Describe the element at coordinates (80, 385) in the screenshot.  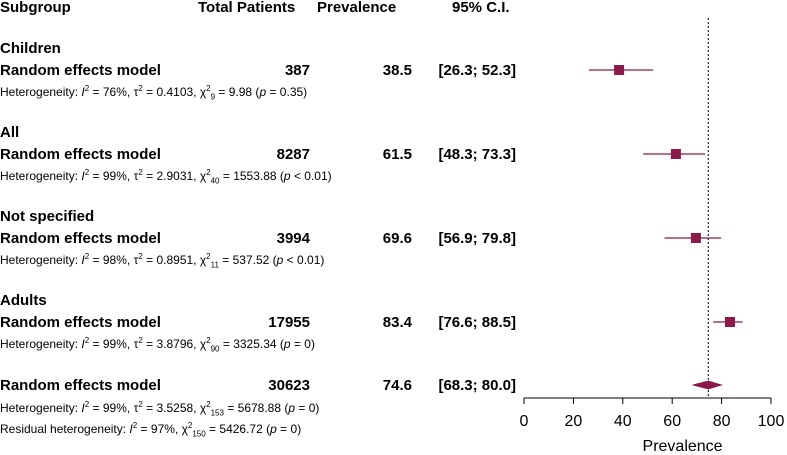
I see `overall-model-label: Random effects model` at that location.